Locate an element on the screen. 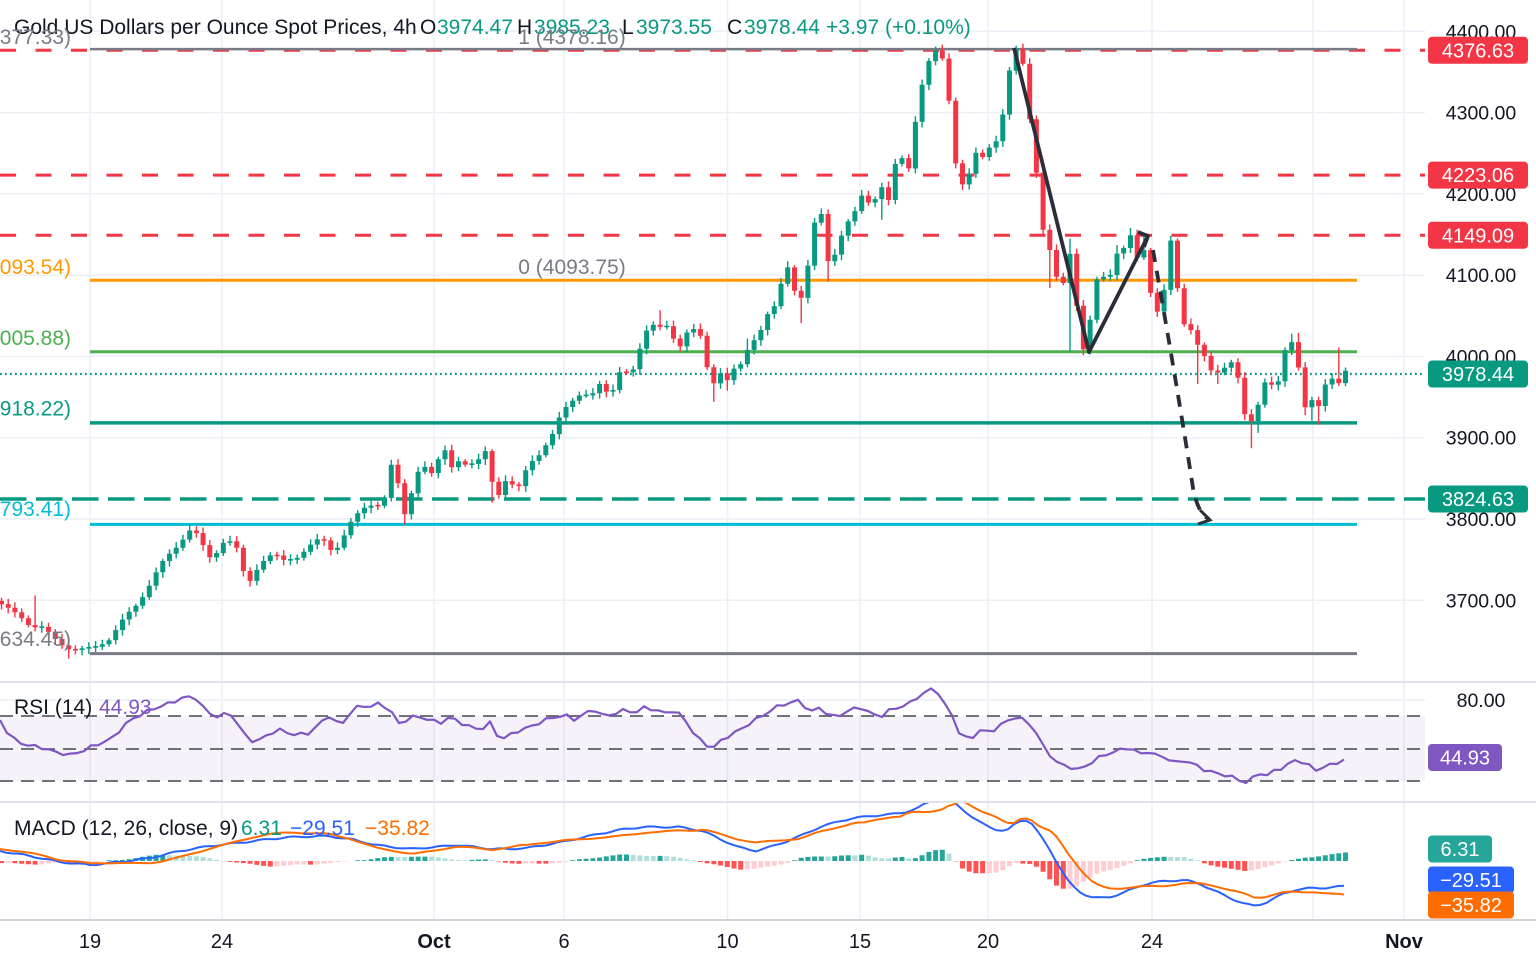 The height and width of the screenshot is (963, 1536). svg-text: 3900.00 is located at coordinates (1481, 439).